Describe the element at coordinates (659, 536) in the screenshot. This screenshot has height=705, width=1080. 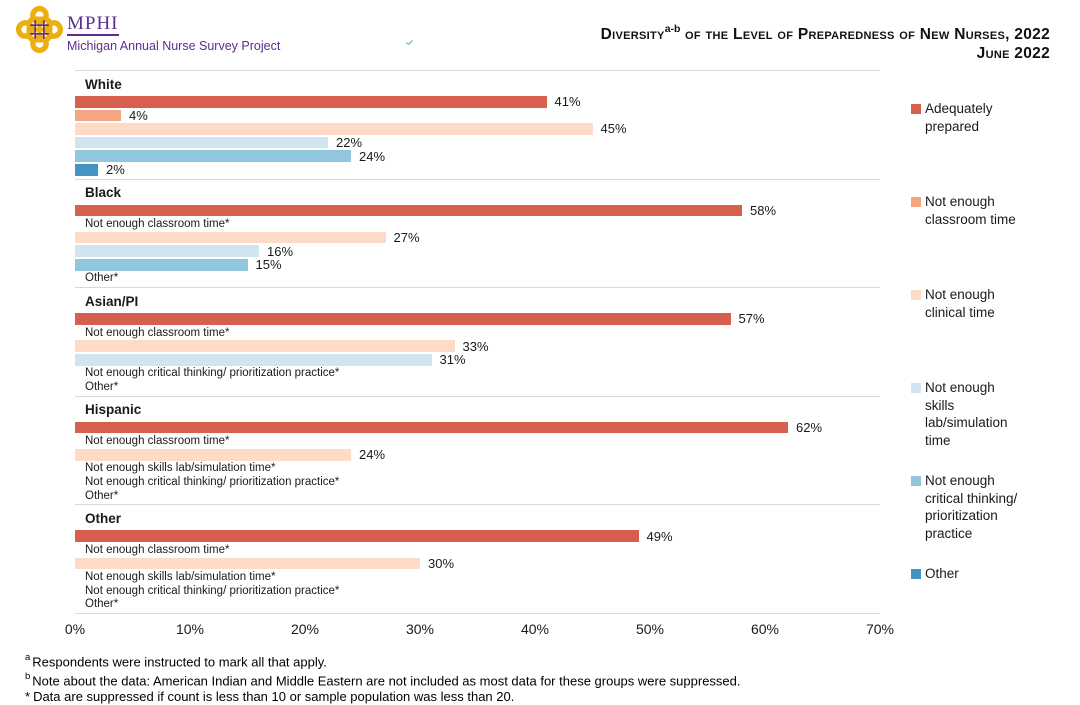
I see `bar-value-label: 49%` at that location.